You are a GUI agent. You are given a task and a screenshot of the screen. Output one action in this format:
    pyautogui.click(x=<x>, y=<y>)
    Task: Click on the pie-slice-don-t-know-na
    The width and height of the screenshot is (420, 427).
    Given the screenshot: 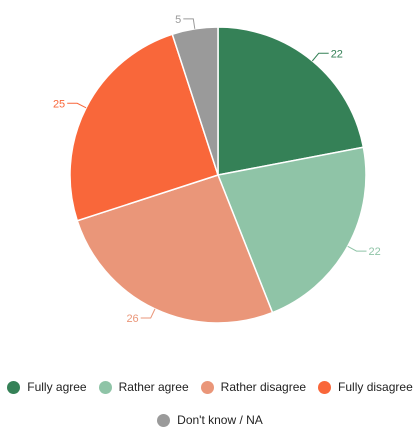 What is the action you would take?
    pyautogui.click(x=195, y=101)
    